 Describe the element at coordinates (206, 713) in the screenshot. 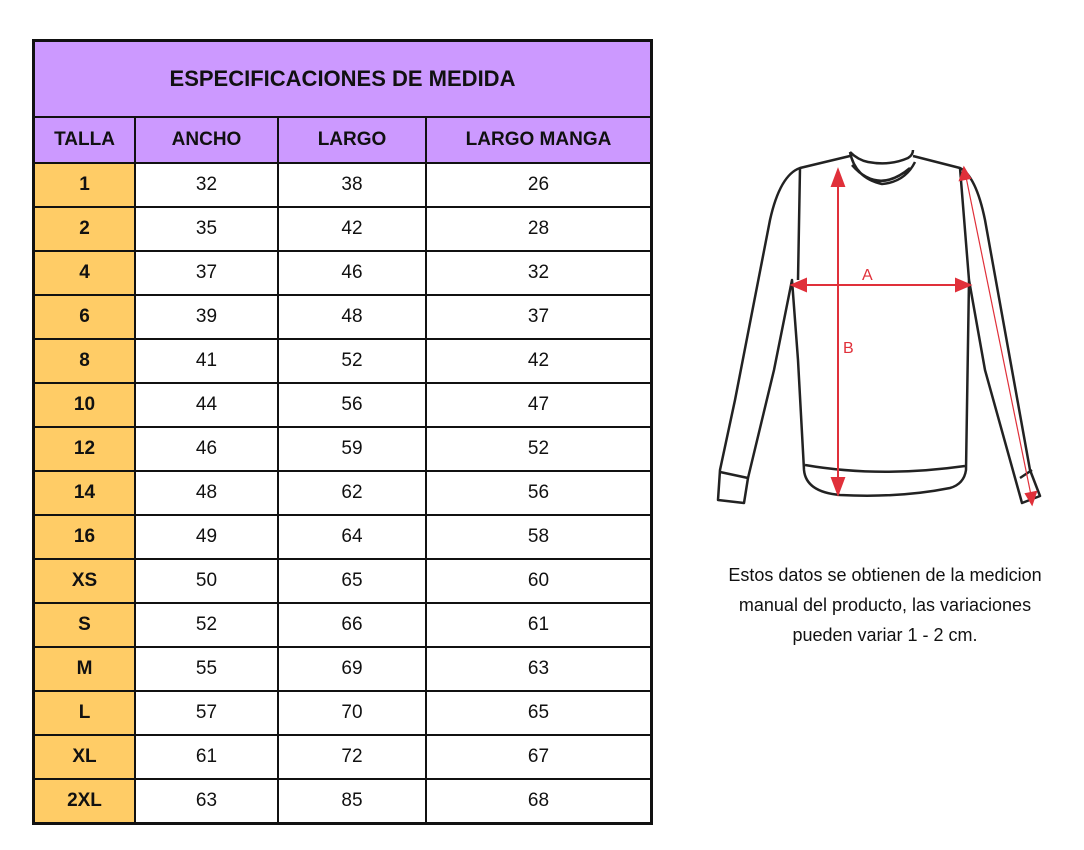

I see `cell-ancho: 57` at that location.